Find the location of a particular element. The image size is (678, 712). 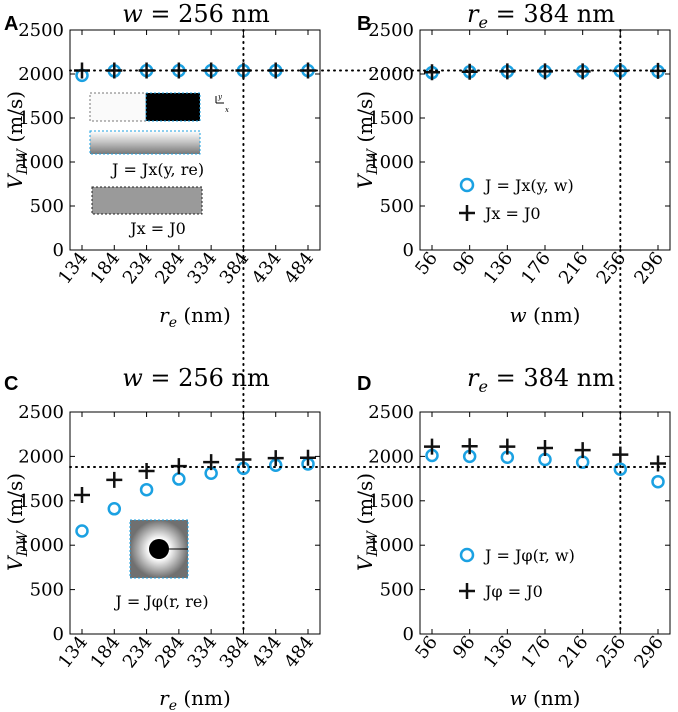

panel-b-frame is located at coordinates (545, 140).